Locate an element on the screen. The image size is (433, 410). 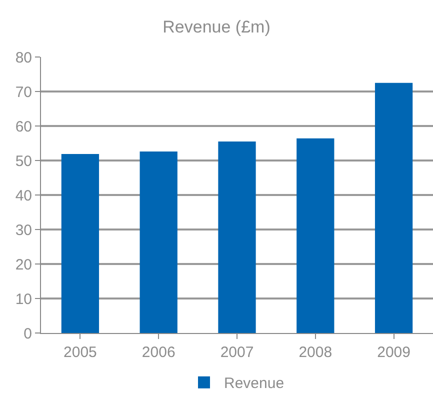
y-tick-label: 70 is located at coordinates (23, 92).